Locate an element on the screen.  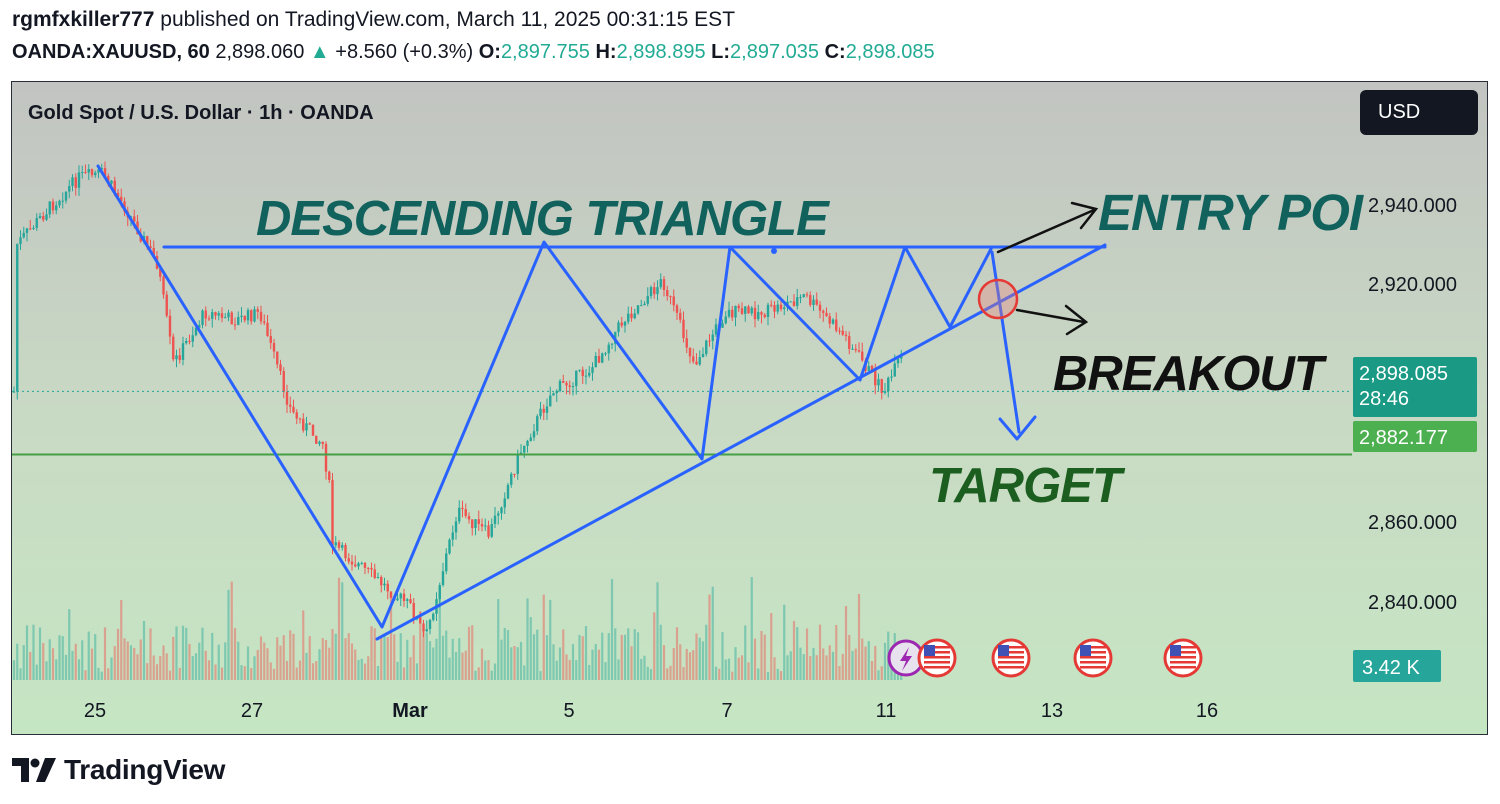
event-markers is located at coordinates (1045, 658).